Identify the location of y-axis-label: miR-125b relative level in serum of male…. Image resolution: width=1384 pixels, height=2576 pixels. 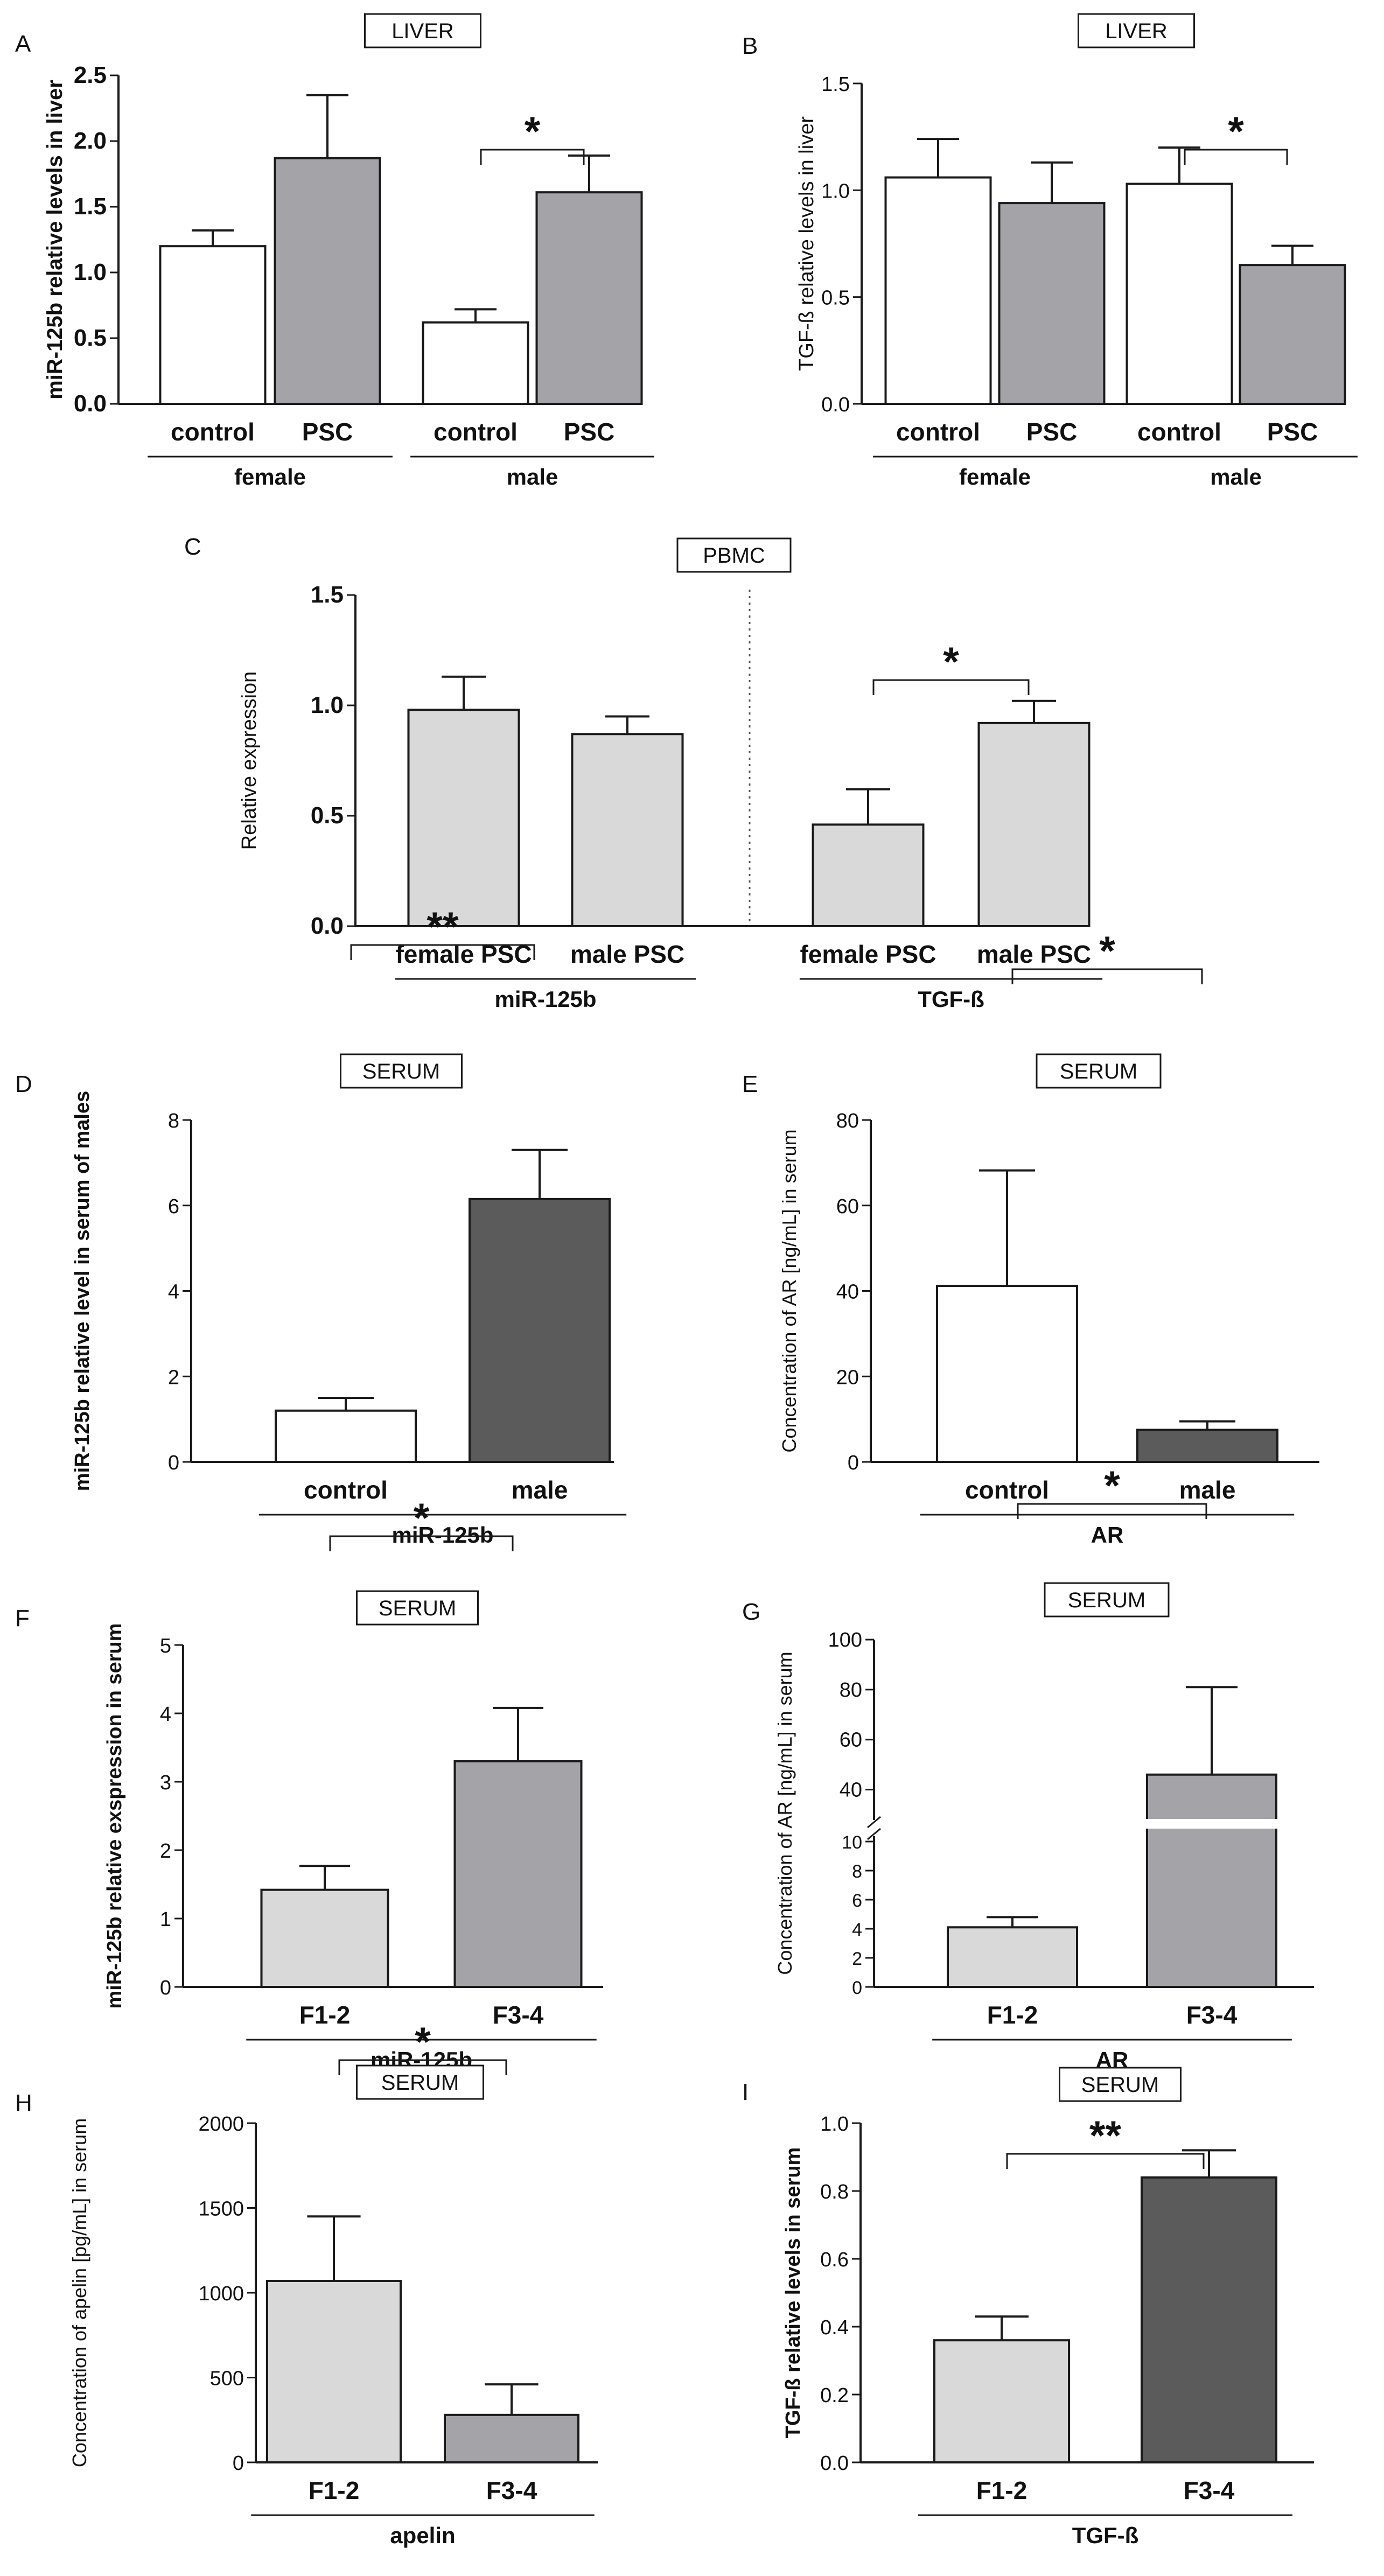
(82, 1291).